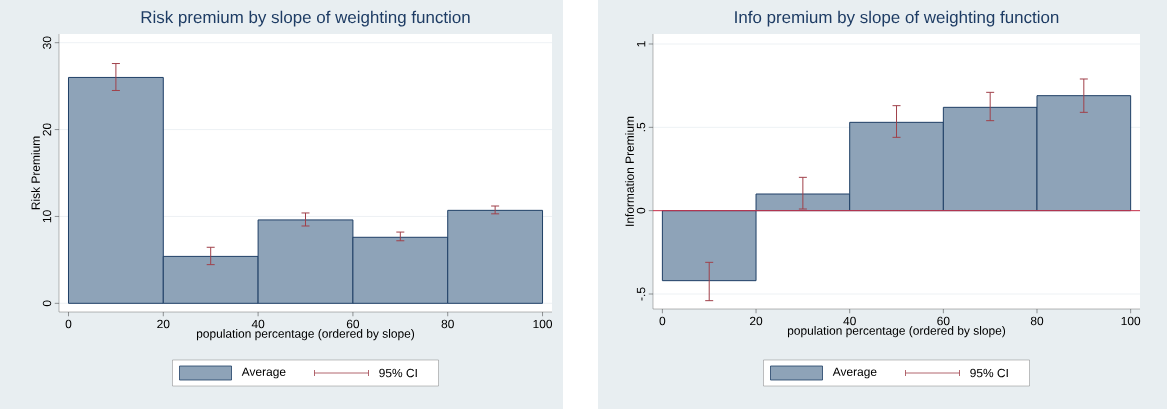  Describe the element at coordinates (641, 294) in the screenshot. I see `y-tick-label: -.5` at that location.